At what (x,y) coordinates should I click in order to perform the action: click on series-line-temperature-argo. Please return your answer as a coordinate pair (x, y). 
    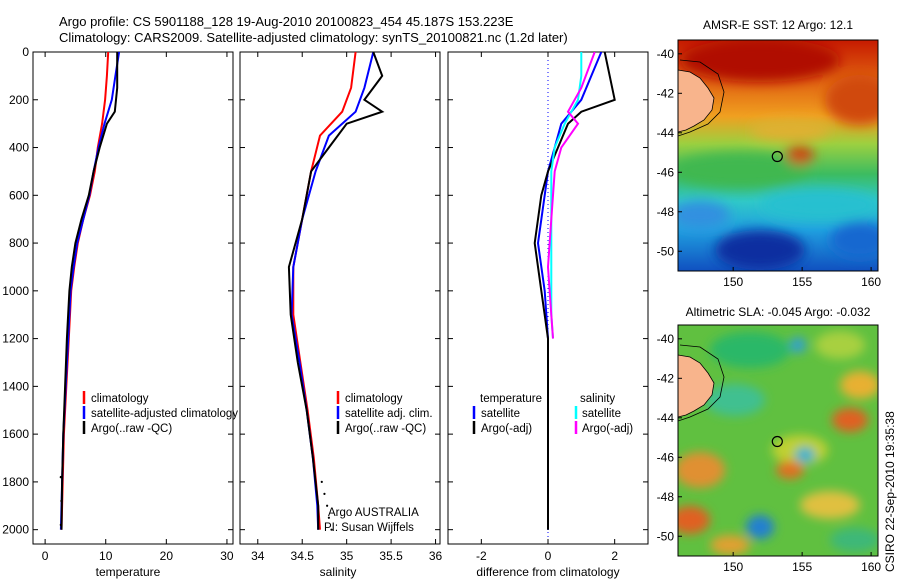
    Looking at the image, I should click on (574, 291).